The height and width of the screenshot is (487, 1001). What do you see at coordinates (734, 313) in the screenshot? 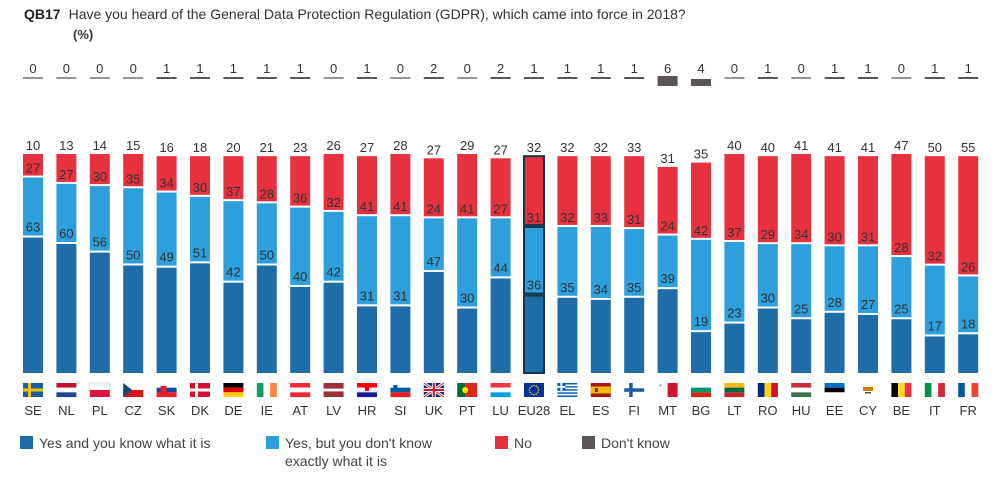
I see `label-yes-know-lt: 23` at bounding box center [734, 313].